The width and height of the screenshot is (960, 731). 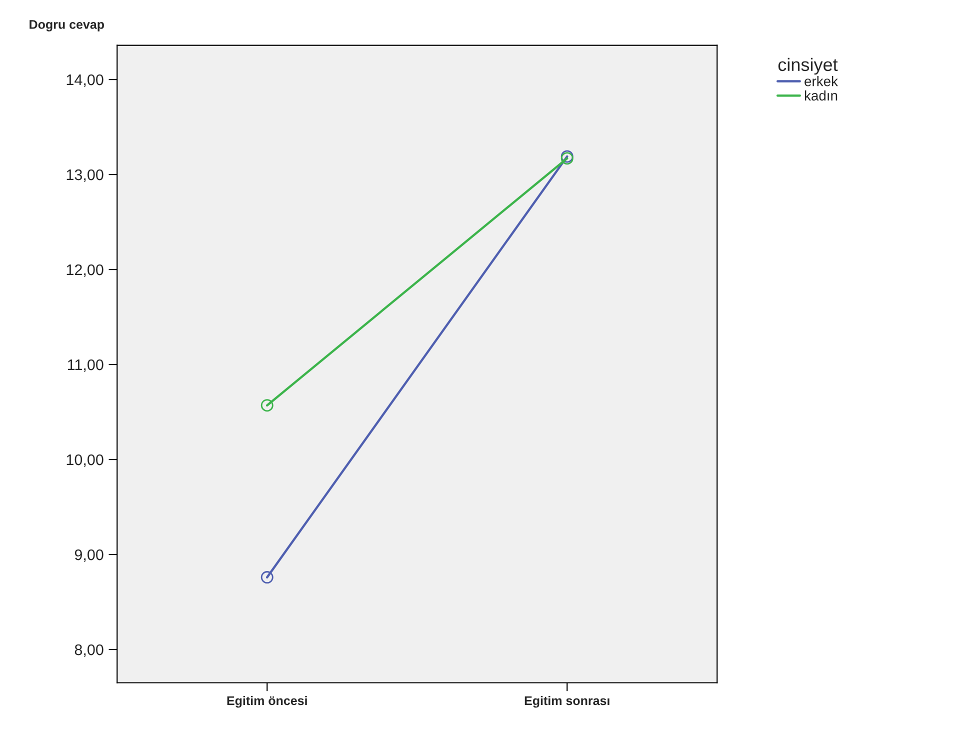 I want to click on y-tick-label: 11,00, so click(x=86, y=365).